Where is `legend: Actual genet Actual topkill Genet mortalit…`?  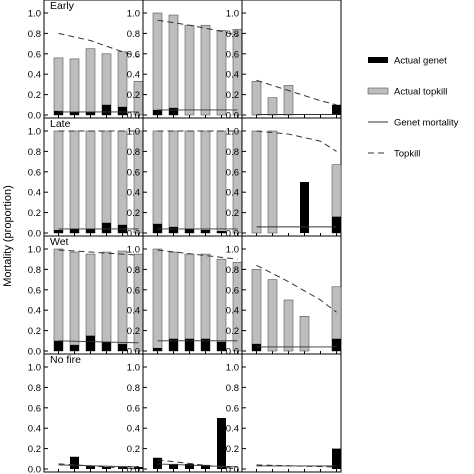 legend: Actual genet Actual topkill Genet mortalit… is located at coordinates (413, 108).